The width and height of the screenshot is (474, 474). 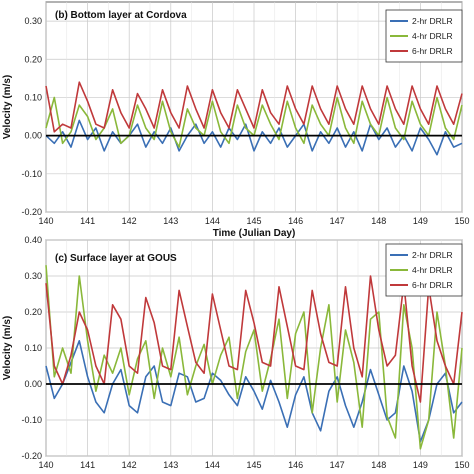 I want to click on panel1-legend-label-3: 6-hr DRLR, so click(x=432, y=51).